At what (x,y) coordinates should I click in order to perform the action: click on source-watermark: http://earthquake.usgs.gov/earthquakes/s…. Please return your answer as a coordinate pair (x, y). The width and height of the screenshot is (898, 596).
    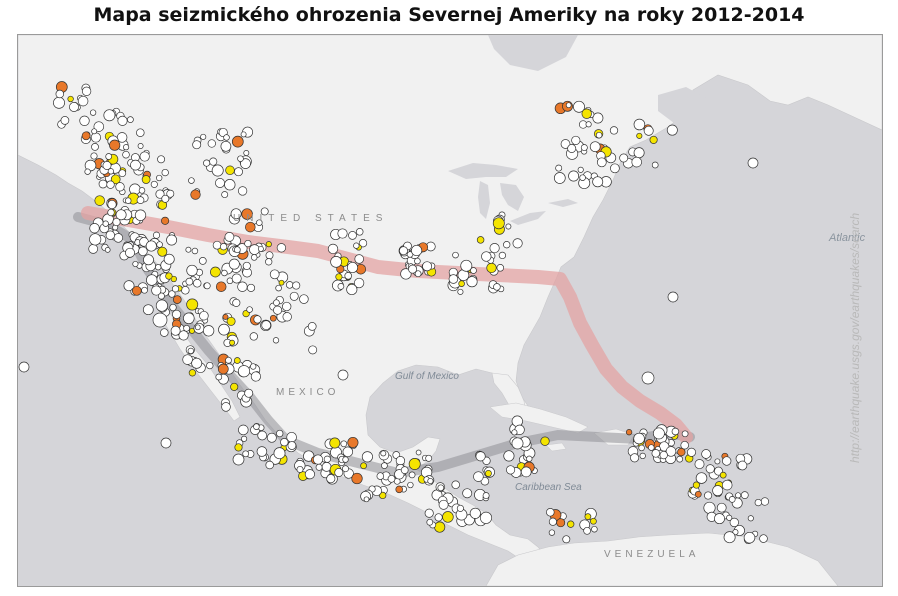
    Looking at the image, I should click on (855, 337).